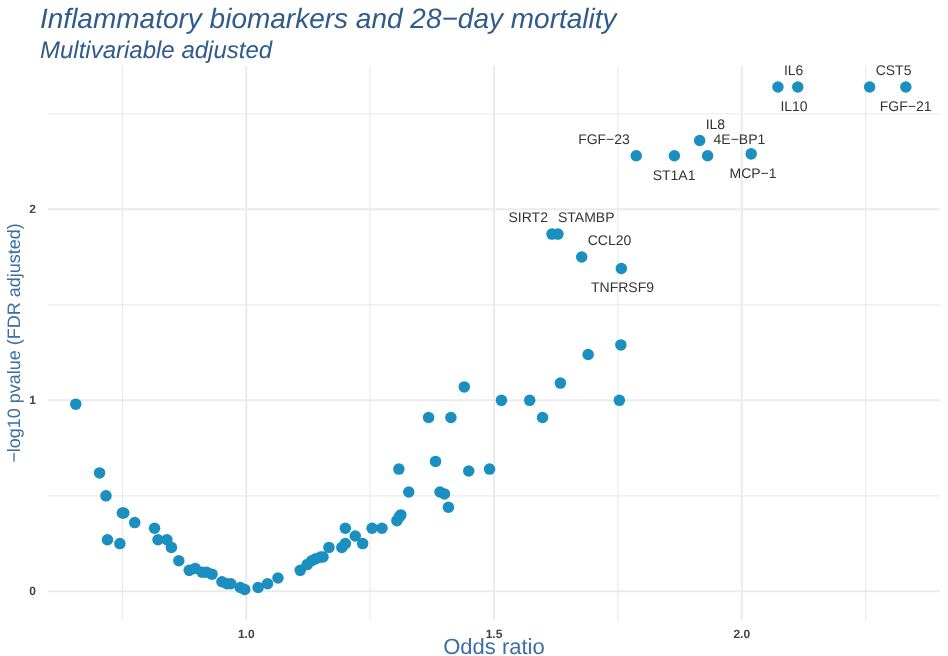 Image resolution: width=948 pixels, height=656 pixels. I want to click on x-axis-title: Odds ratio, so click(494, 646).